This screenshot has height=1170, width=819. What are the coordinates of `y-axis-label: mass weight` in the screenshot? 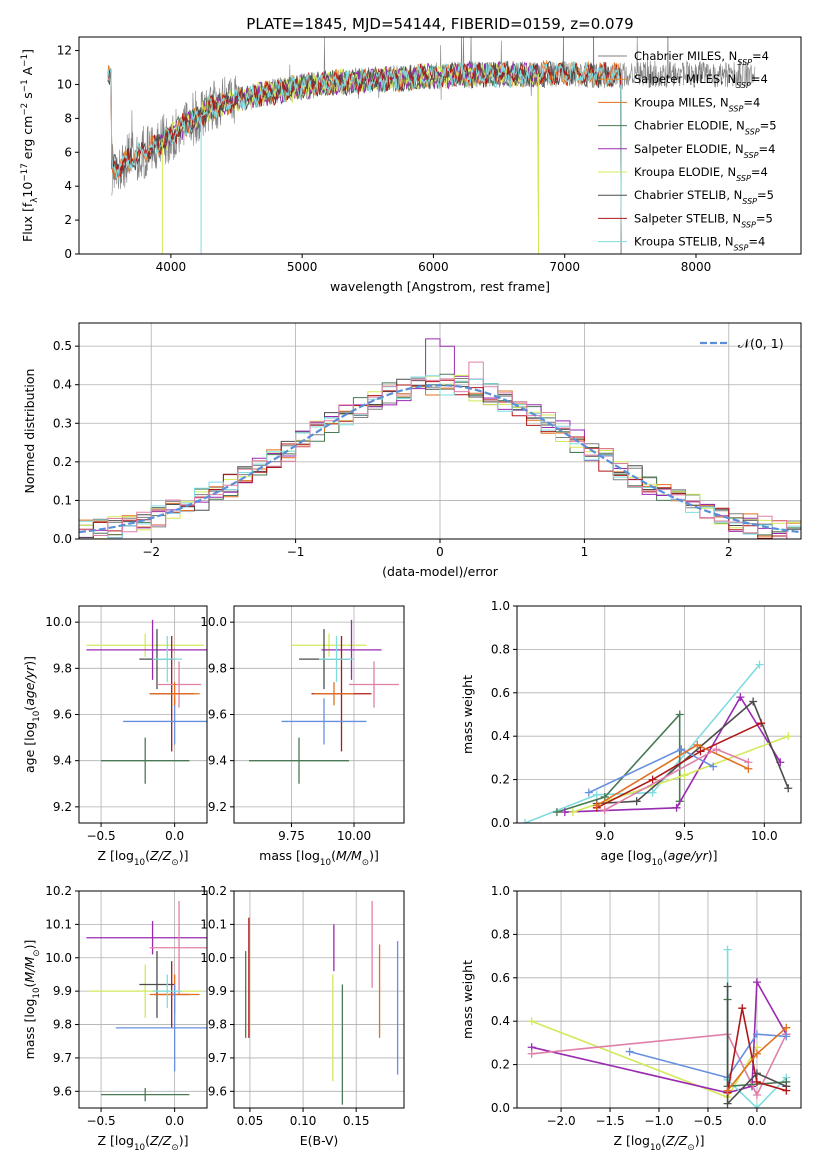 It's located at (467, 999).